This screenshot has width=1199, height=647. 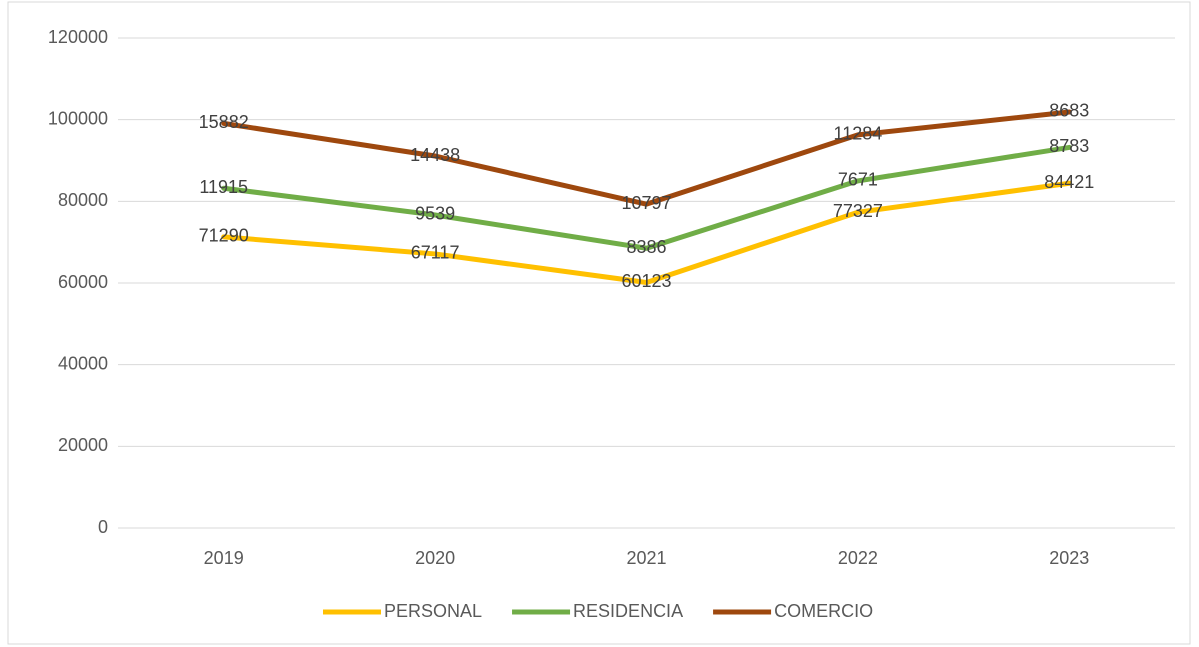 I want to click on data-label: 8386, so click(x=646, y=247).